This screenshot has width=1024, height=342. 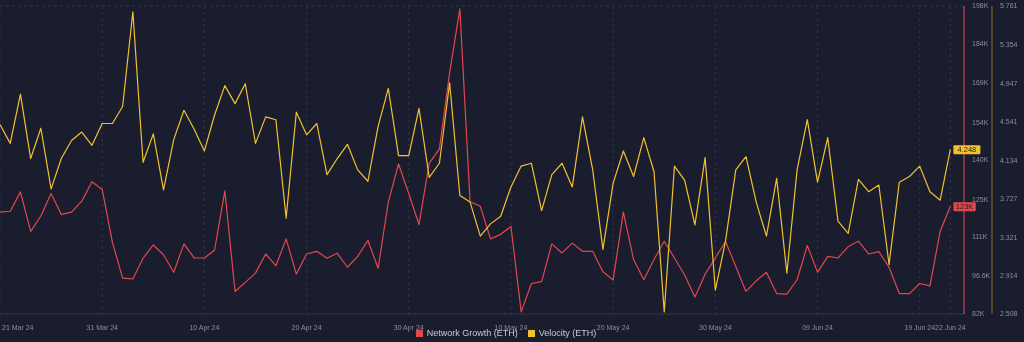 What do you see at coordinates (567, 333) in the screenshot?
I see `legend-label: Velocity (ETH)` at bounding box center [567, 333].